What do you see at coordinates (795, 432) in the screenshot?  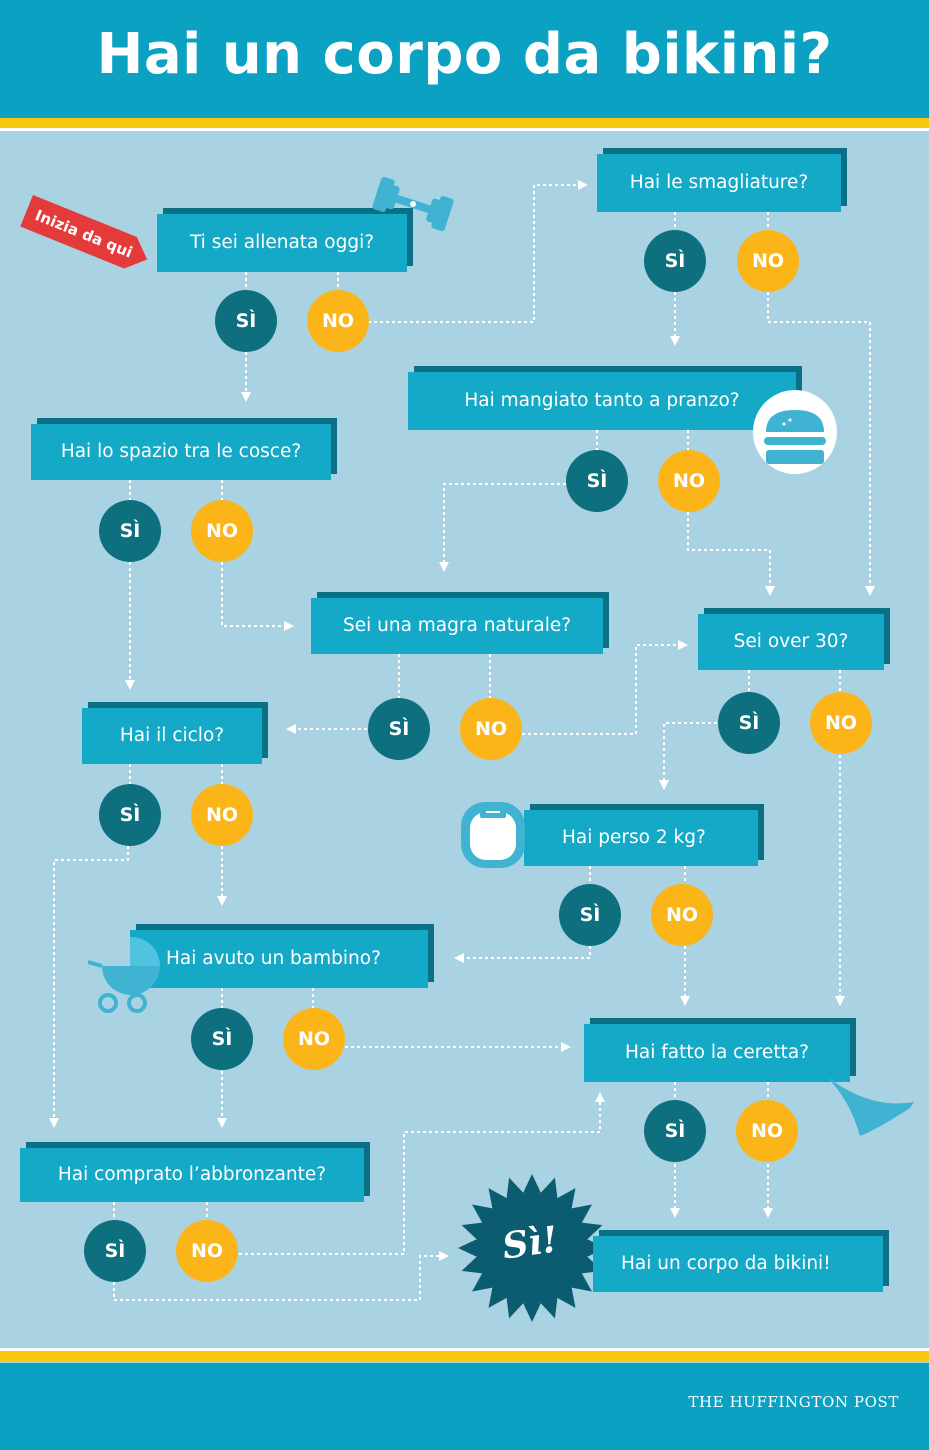 I see `burger-icon` at bounding box center [795, 432].